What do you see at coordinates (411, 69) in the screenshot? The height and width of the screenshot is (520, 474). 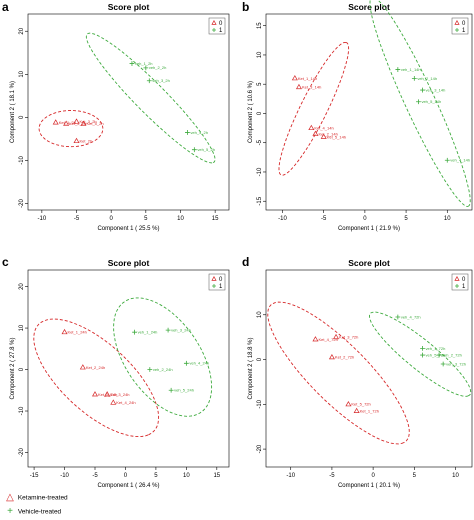 I see `point-label: veh_1_14h` at bounding box center [411, 69].